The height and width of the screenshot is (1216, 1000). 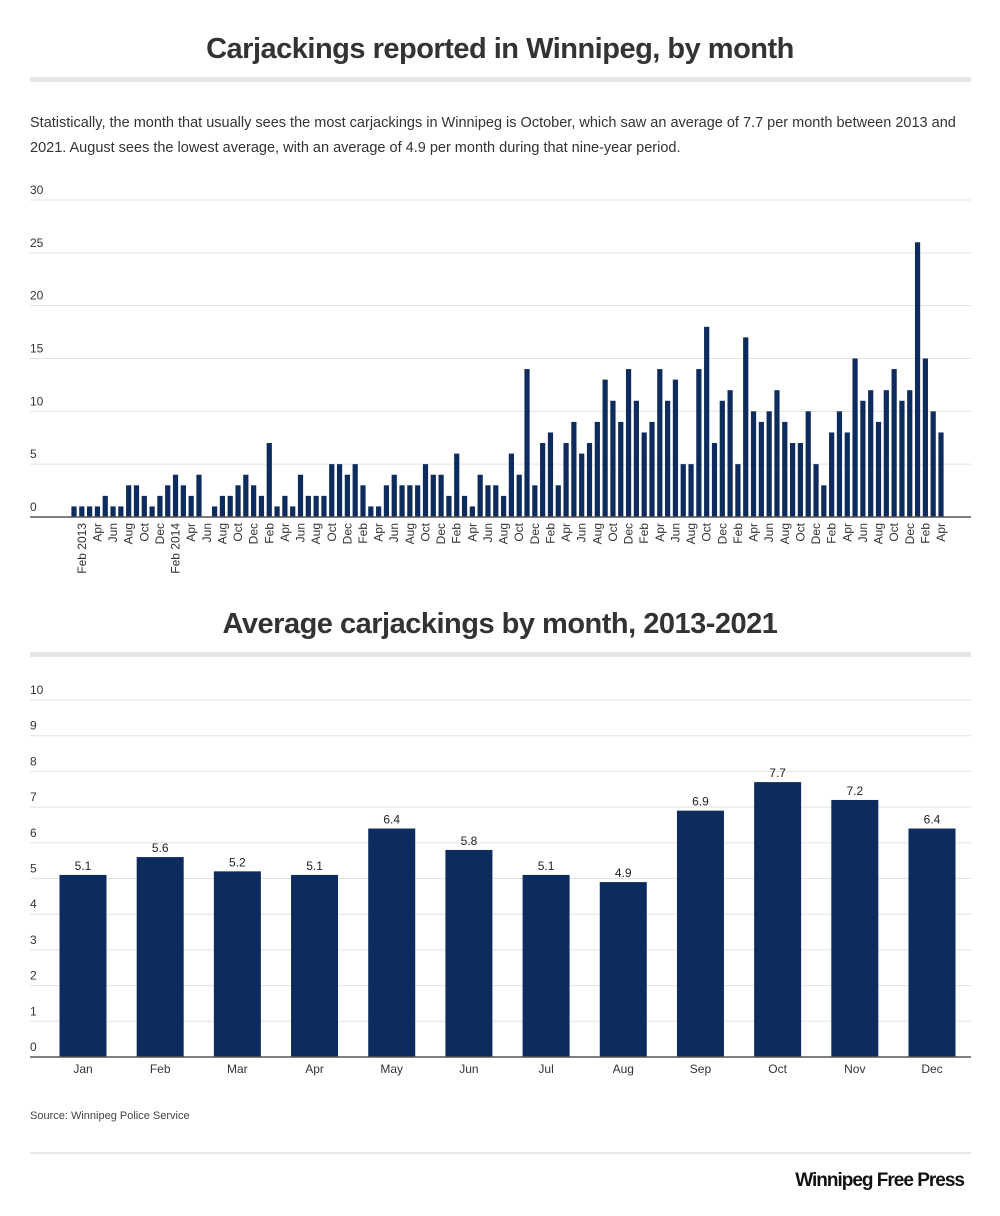 I want to click on y-tick-label: 20, so click(x=37, y=296).